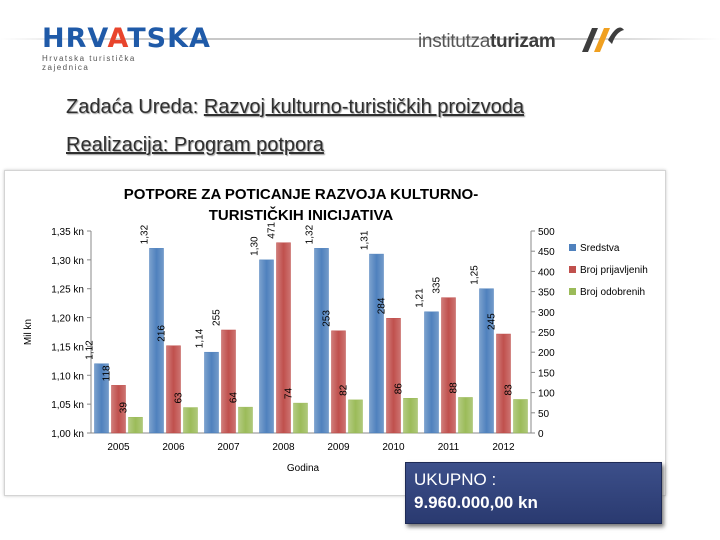  I want to click on data-label: 118, so click(107, 373).